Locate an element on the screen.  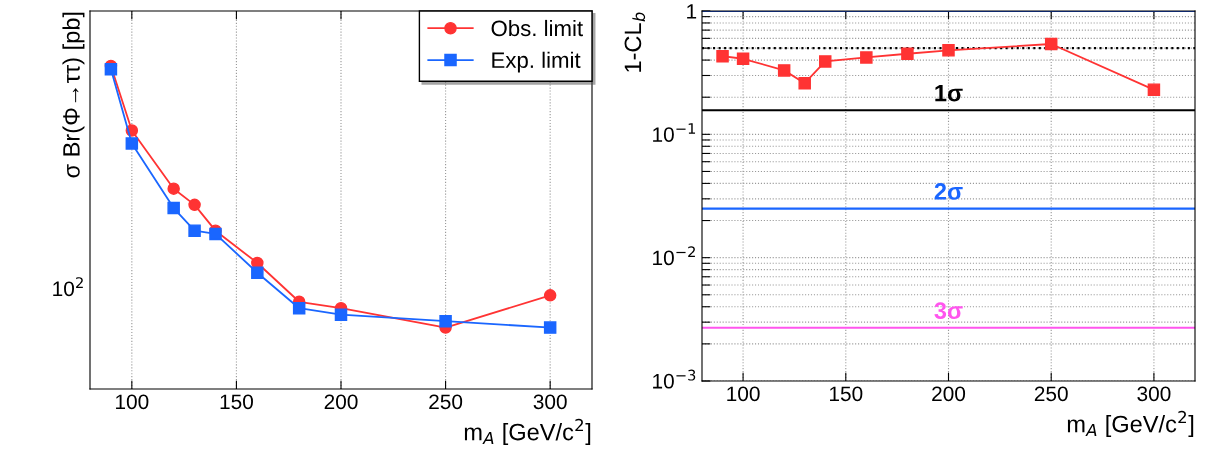
text: 10$^{2}$ is located at coordinates (68, 287).